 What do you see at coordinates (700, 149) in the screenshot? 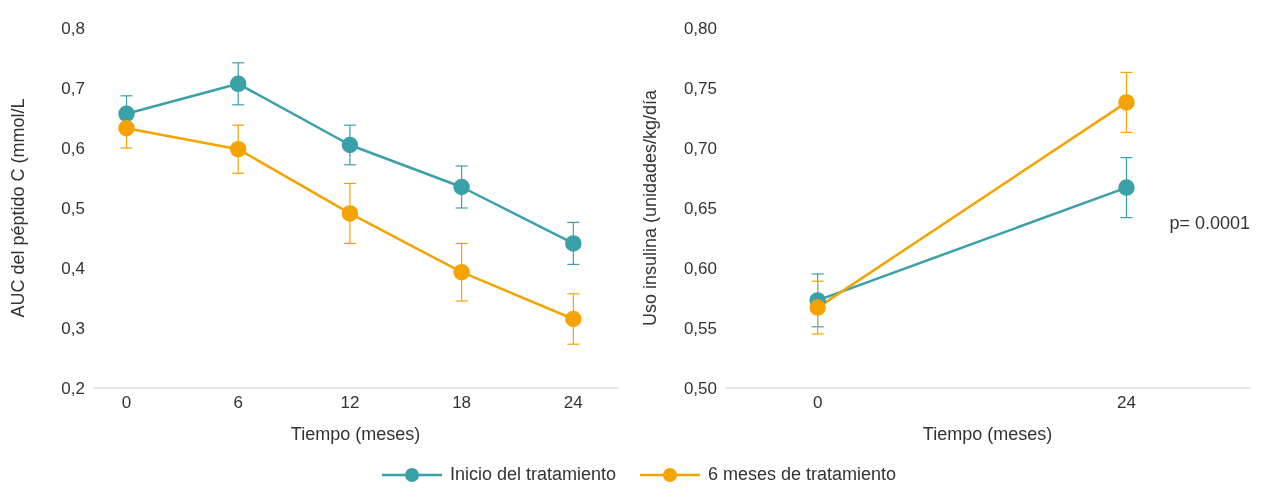
I see `y-tick-label: 0,70` at bounding box center [700, 149].